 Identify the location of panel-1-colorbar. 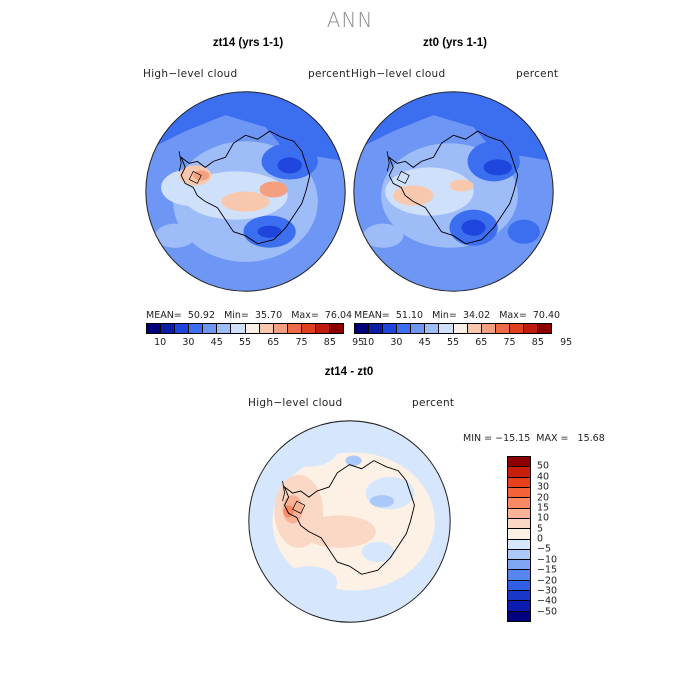
(245, 328).